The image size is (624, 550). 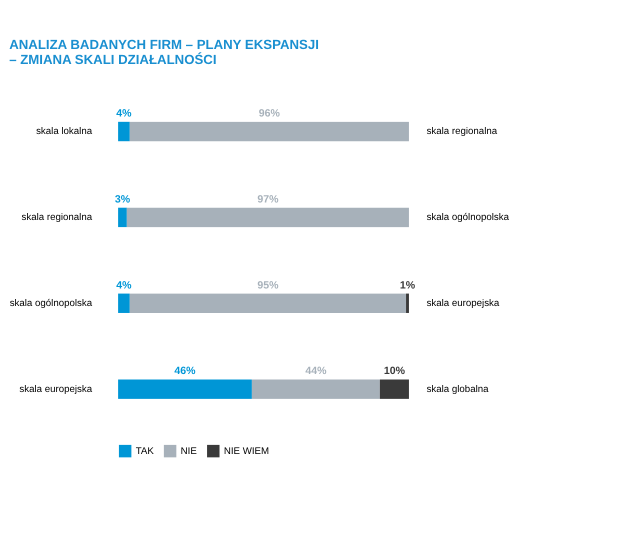 I want to click on y-tick-label: skala regionalna, so click(x=57, y=218).